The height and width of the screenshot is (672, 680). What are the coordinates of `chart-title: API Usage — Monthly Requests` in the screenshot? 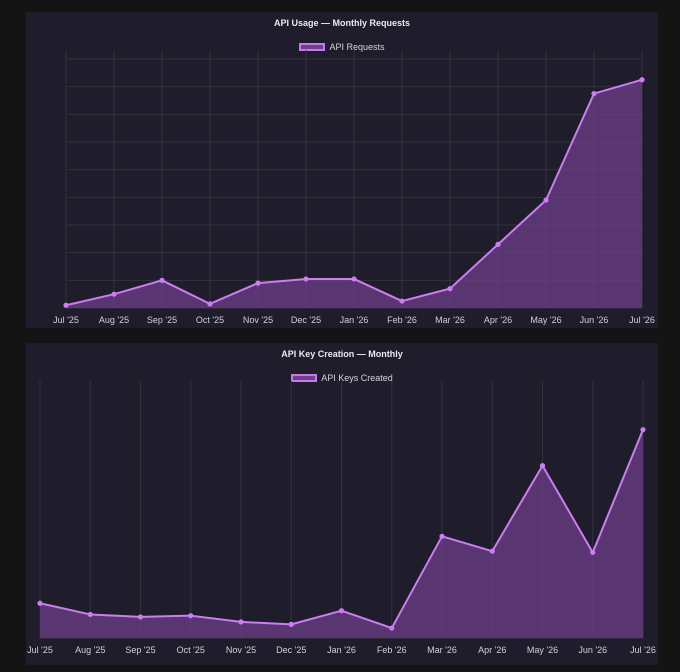 It's located at (342, 23).